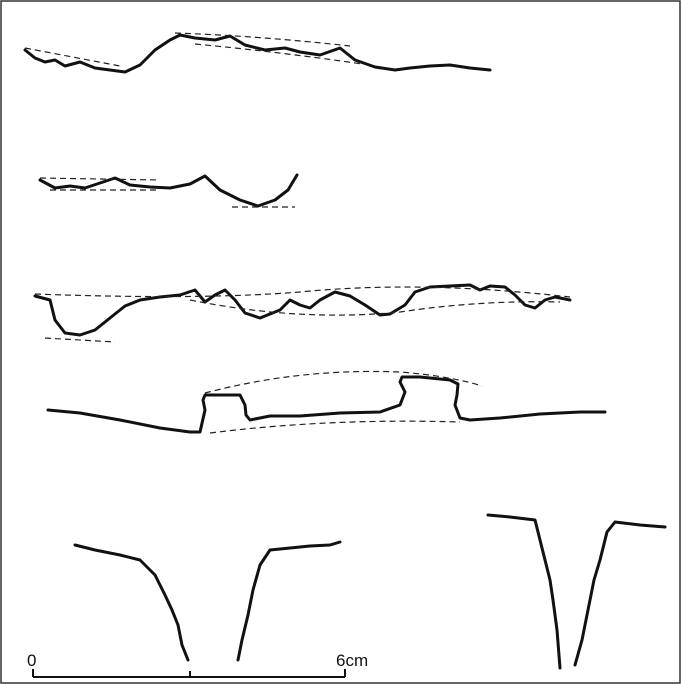 The image size is (681, 684). I want to click on scale-end-label: 6cm, so click(352, 660).